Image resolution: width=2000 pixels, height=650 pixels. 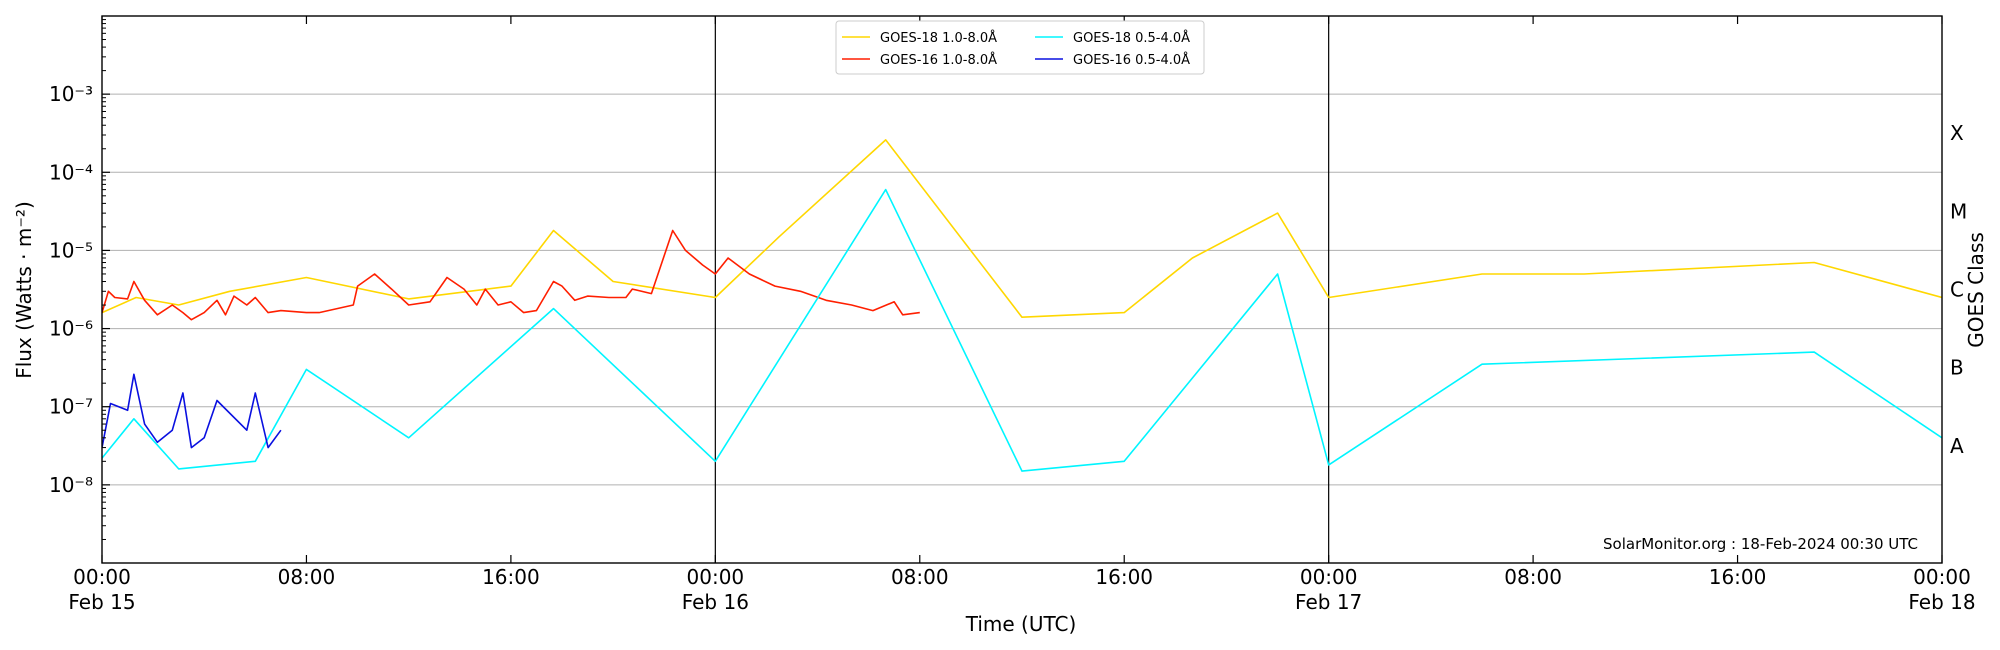 What do you see at coordinates (1958, 211) in the screenshot?
I see `goes-class-label: M` at bounding box center [1958, 211].